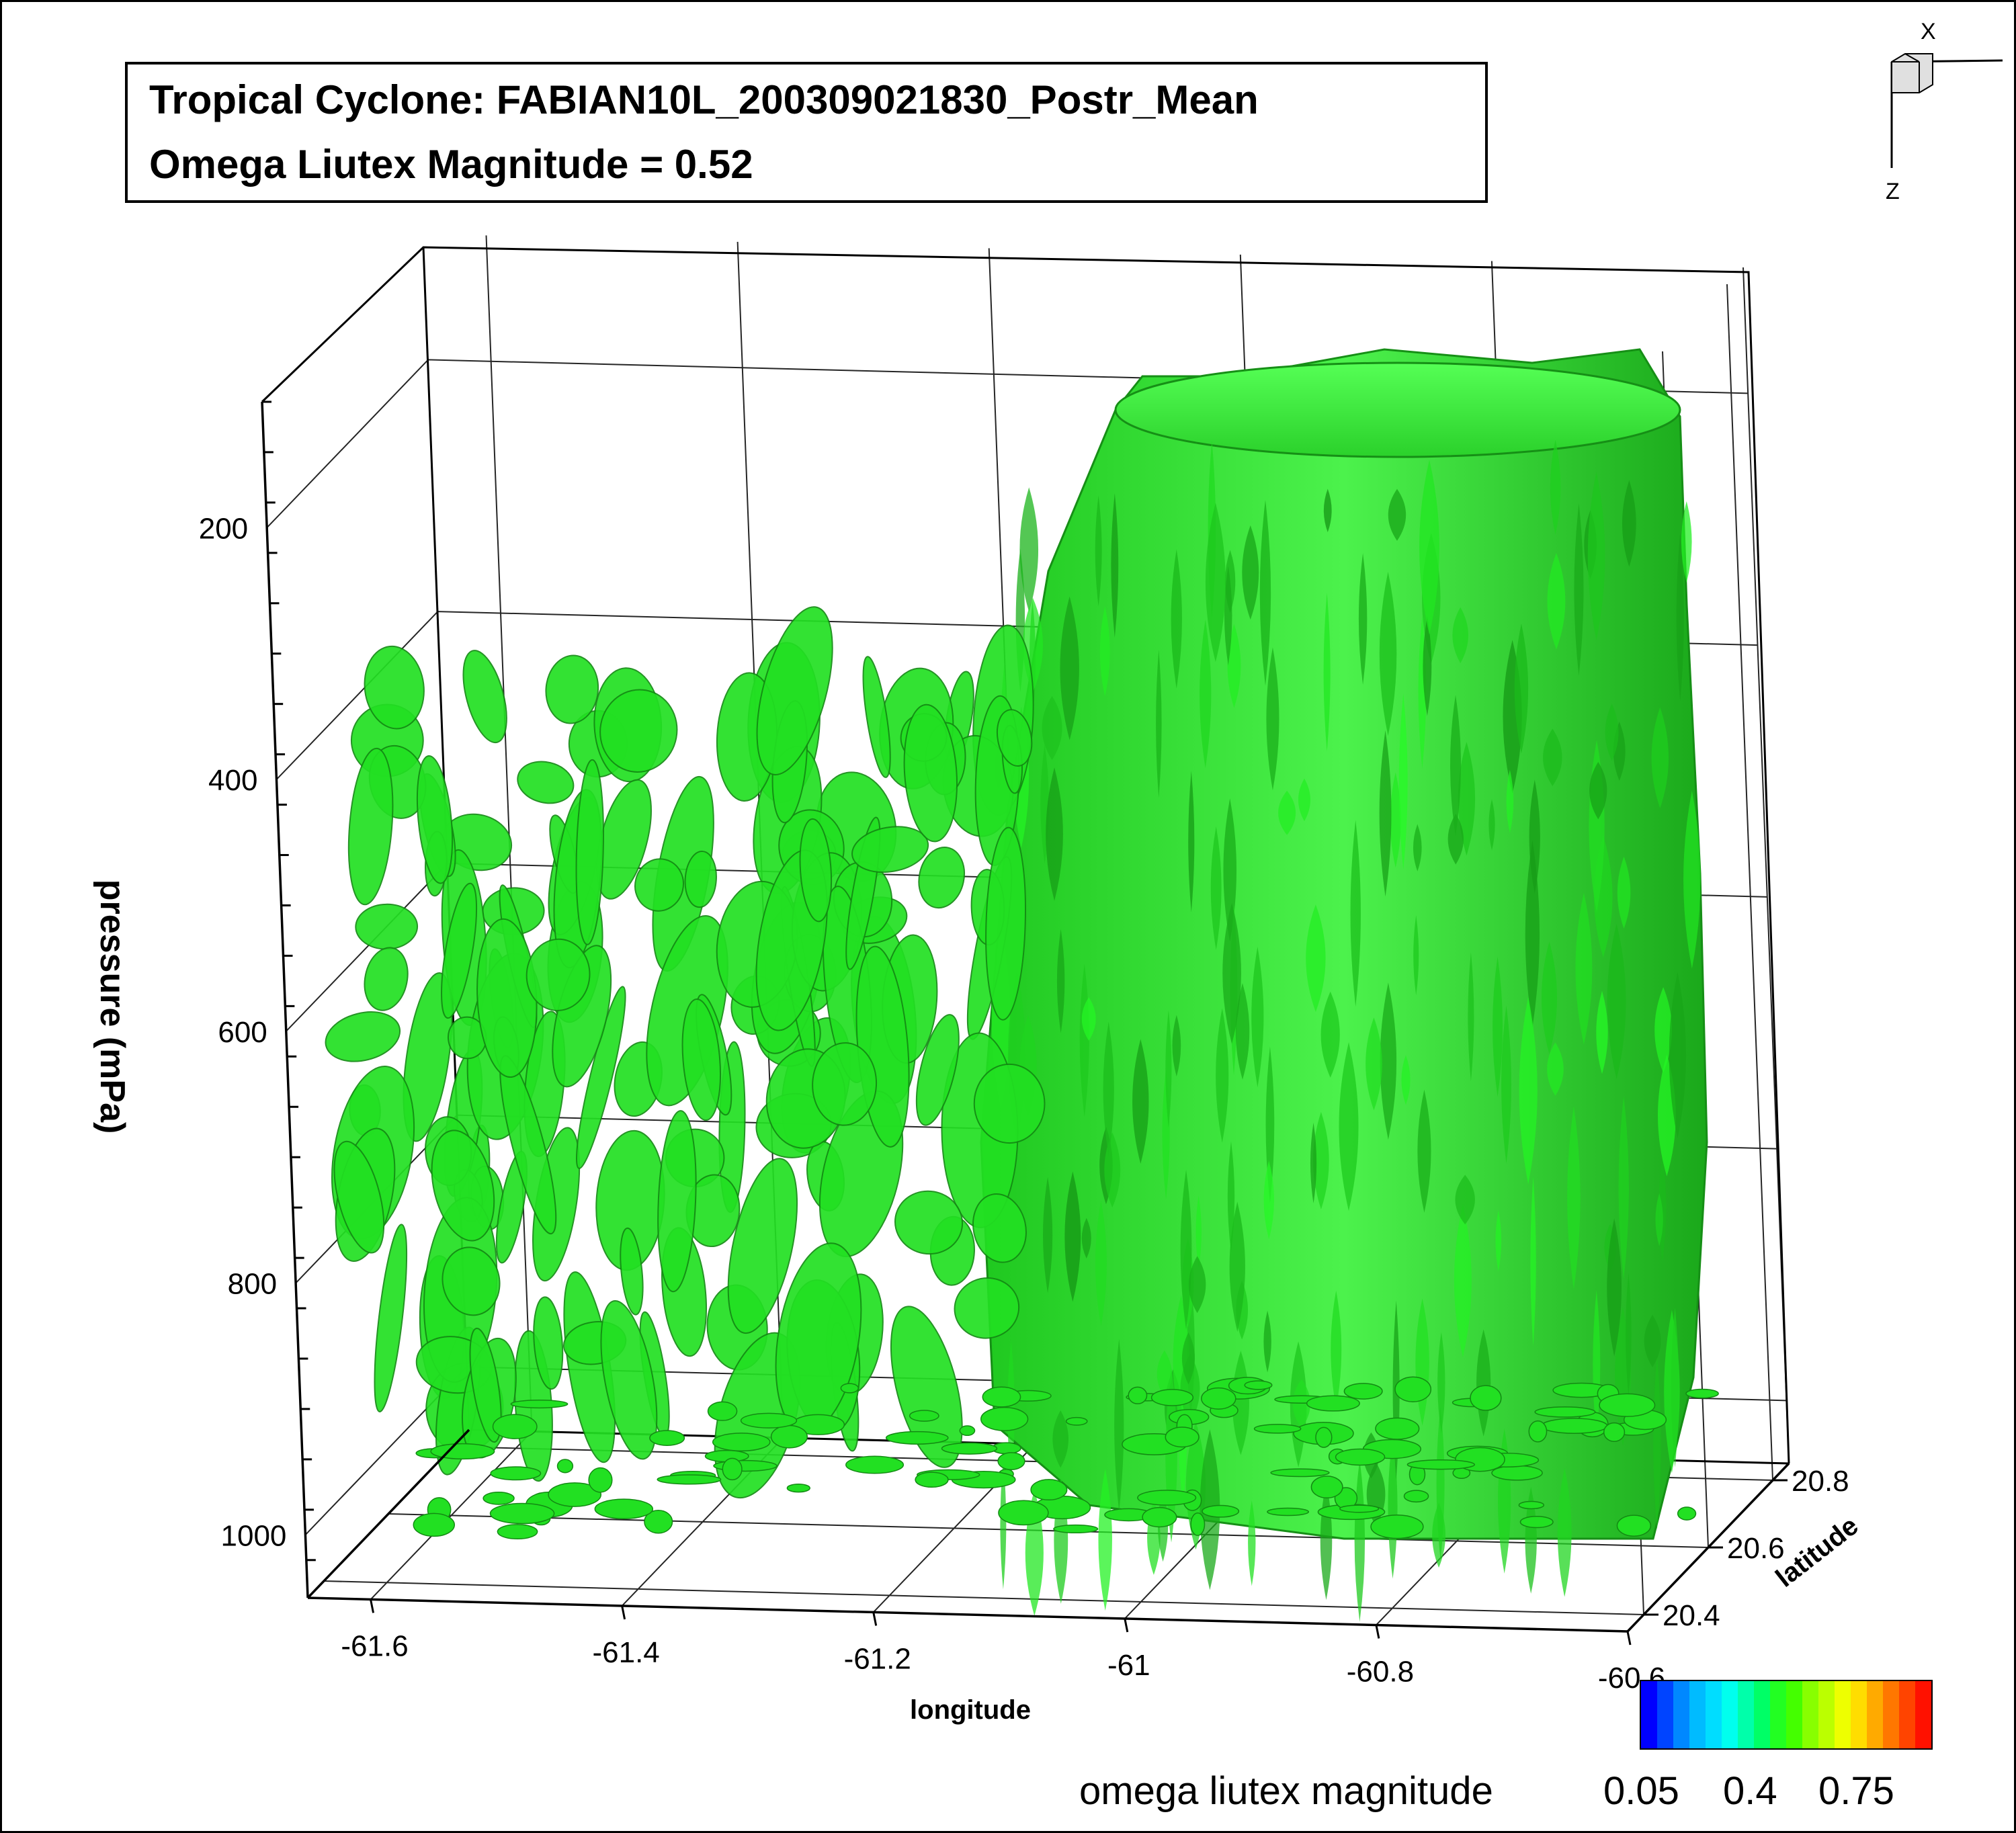 This screenshot has width=2016, height=1833. What do you see at coordinates (1380, 1671) in the screenshot?
I see `x-tick-label: -60.8` at bounding box center [1380, 1671].